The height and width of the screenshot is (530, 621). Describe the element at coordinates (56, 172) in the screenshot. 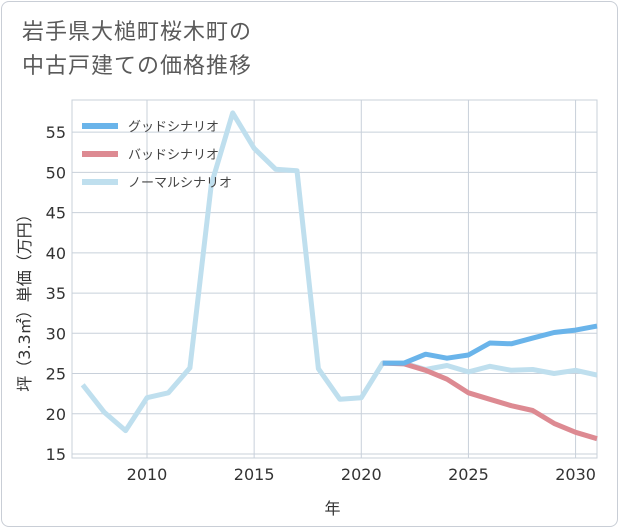

I see `y-tick-label: 50` at that location.